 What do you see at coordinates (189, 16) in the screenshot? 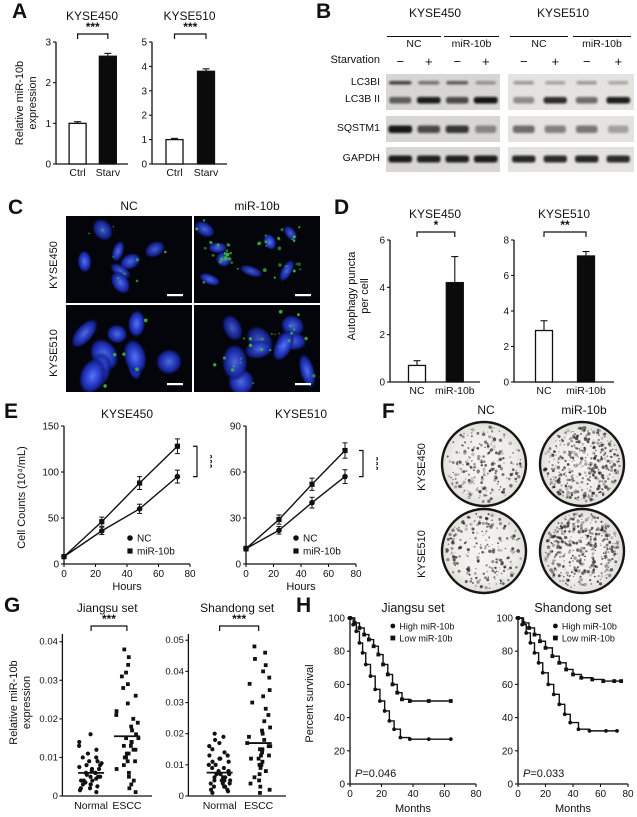
I see `svg-text: KYSE510` at bounding box center [189, 16].